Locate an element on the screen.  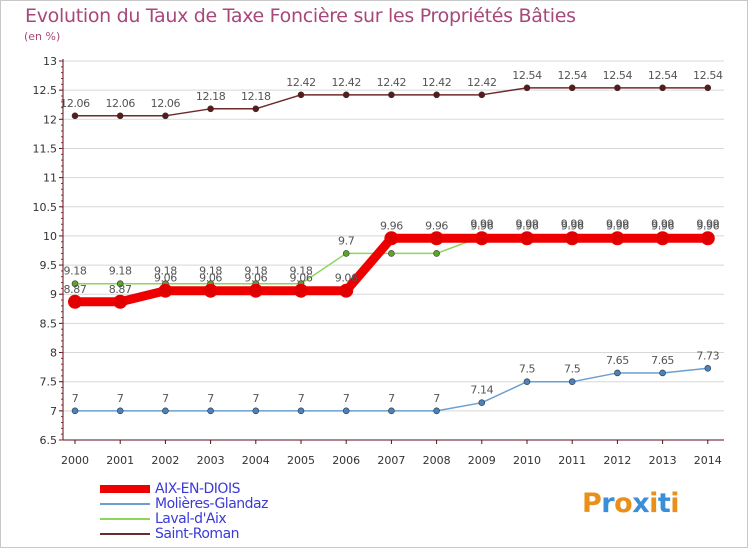
data-label-saint-roman: 12.18 is located at coordinates (211, 96).